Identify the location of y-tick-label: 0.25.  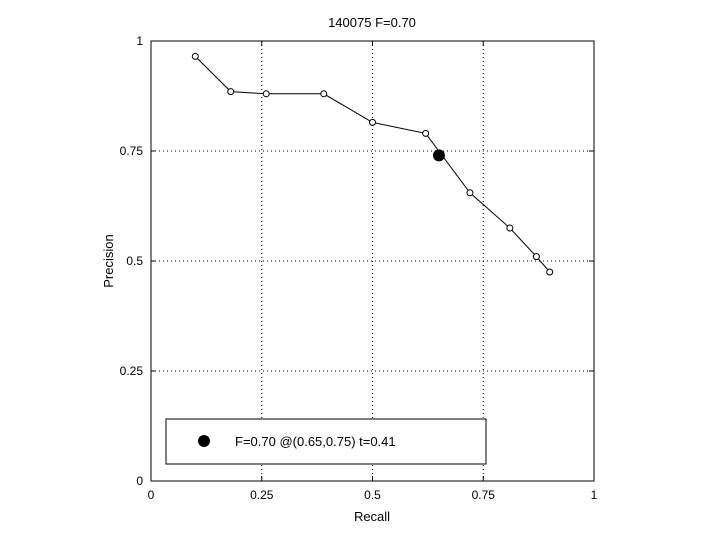
(132, 371).